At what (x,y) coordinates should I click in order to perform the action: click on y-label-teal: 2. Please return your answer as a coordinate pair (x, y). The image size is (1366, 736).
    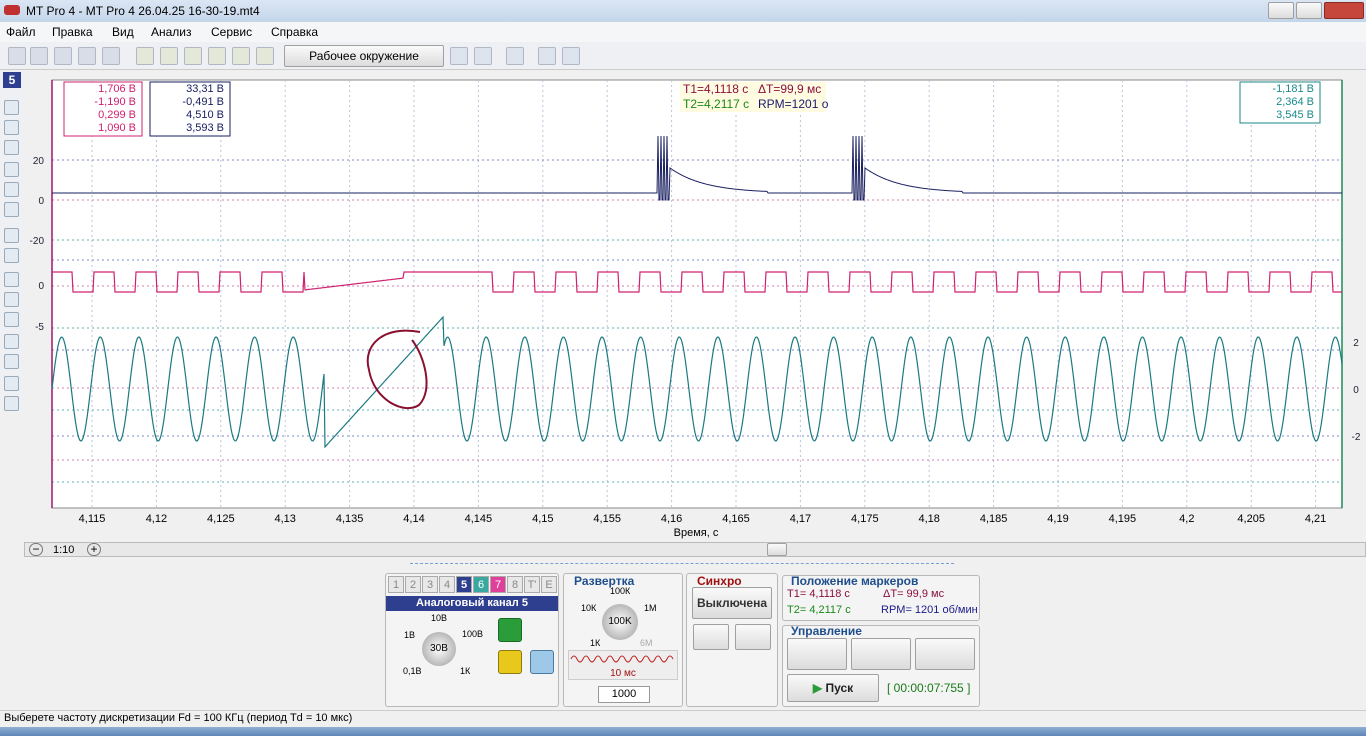
    Looking at the image, I should click on (1356, 343).